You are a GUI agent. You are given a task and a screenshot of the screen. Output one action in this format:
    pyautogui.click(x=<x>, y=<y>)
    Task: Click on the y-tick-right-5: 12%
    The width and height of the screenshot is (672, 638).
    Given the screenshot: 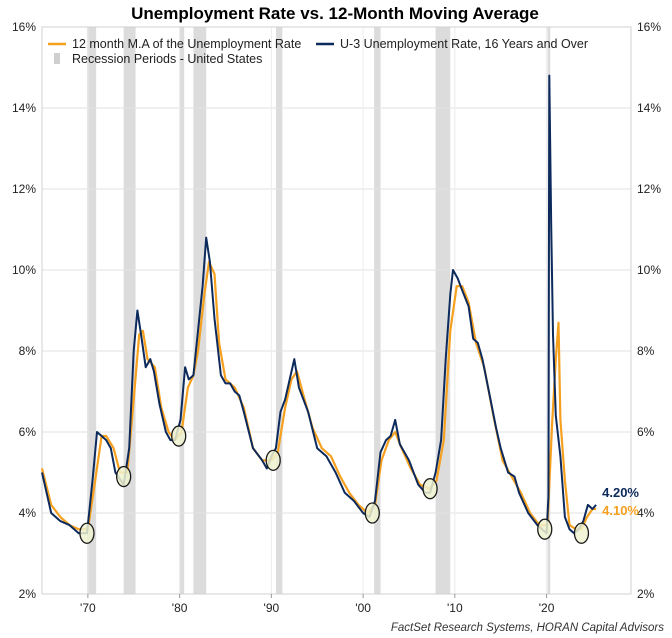 What is the action you would take?
    pyautogui.click(x=649, y=189)
    